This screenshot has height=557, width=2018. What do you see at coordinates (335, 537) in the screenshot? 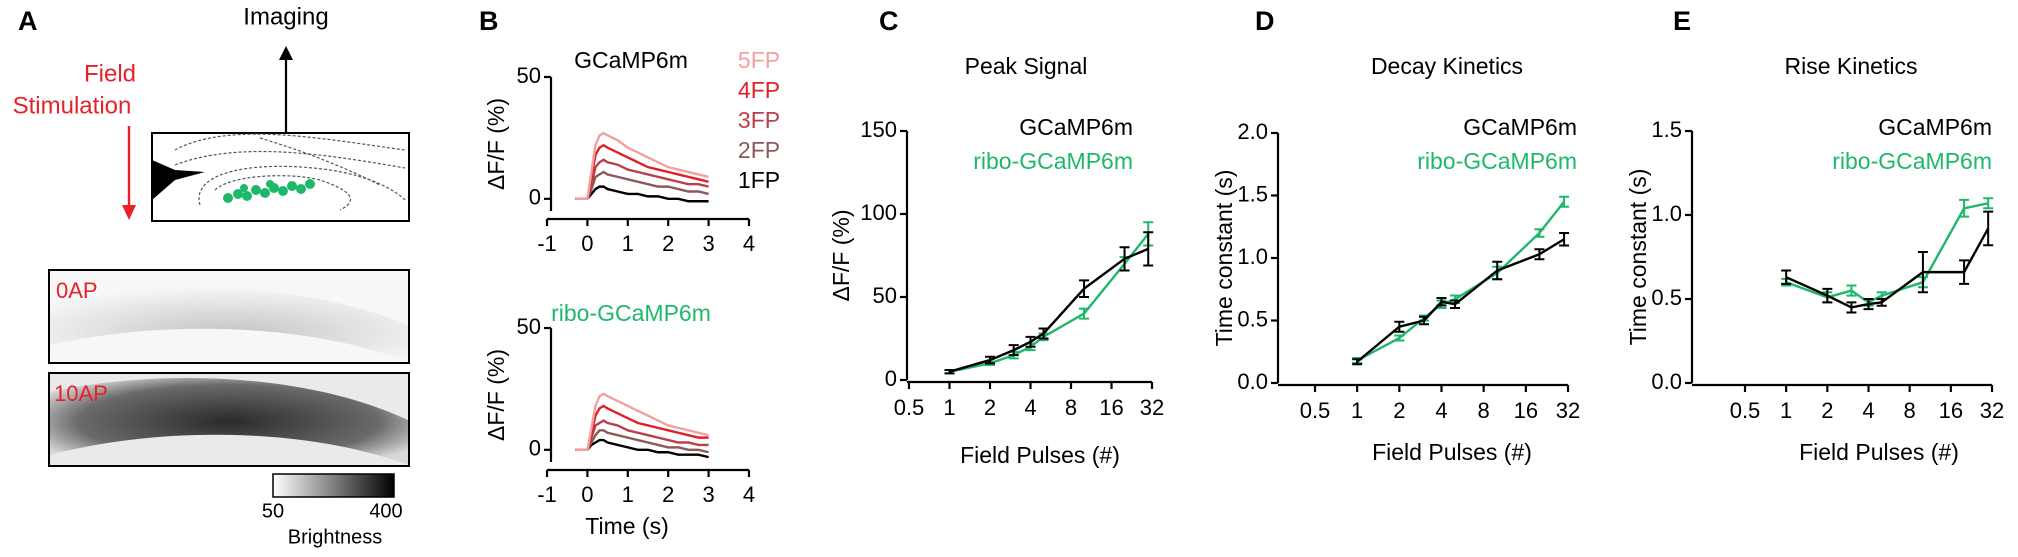
I see `colorbar-label: Brightness` at bounding box center [335, 537].